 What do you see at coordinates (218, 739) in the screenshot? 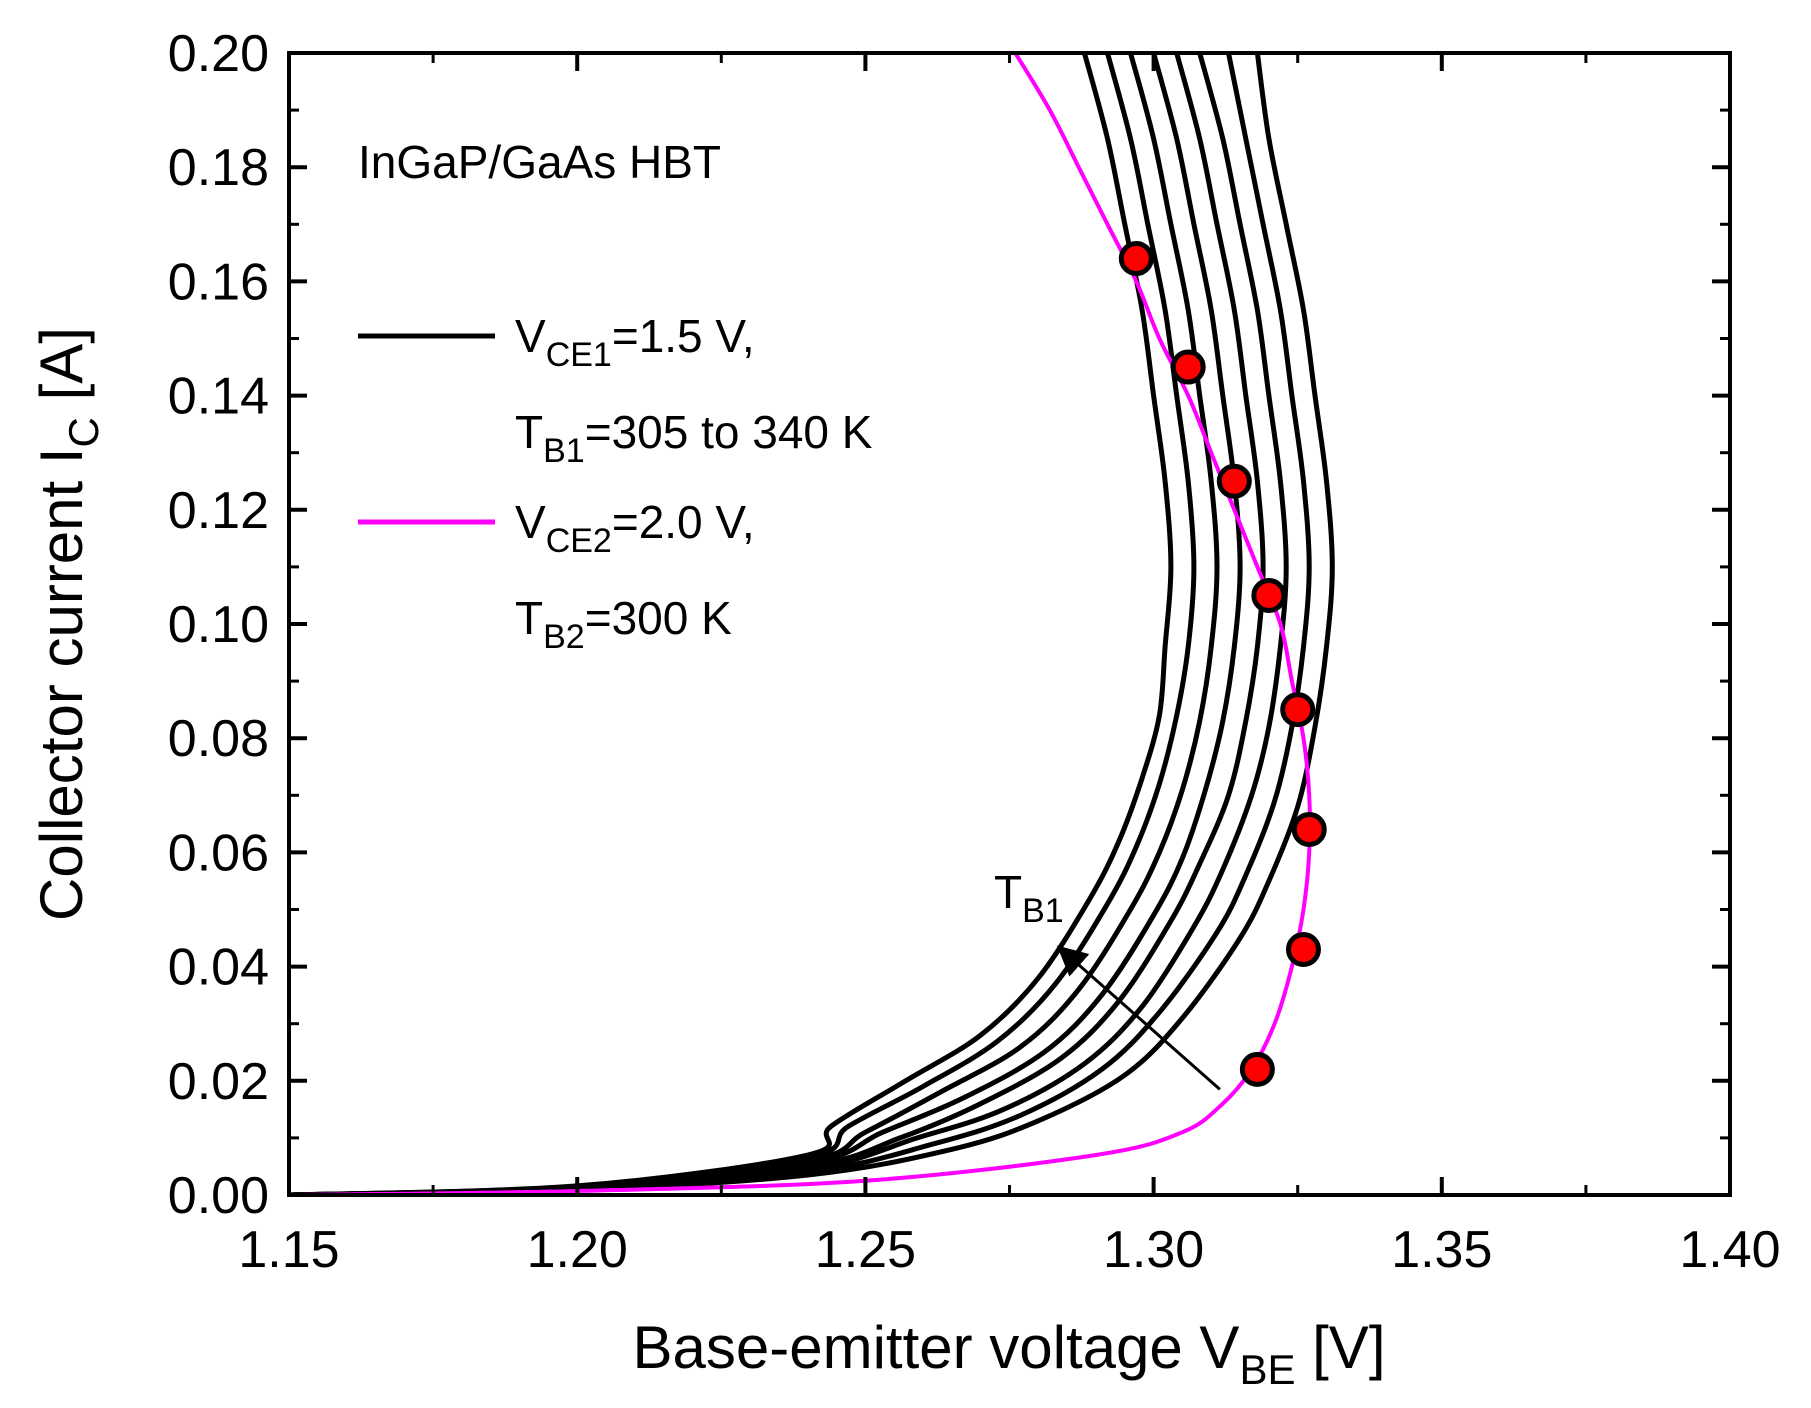
I see `y-tick-label: 0.08` at bounding box center [218, 739].